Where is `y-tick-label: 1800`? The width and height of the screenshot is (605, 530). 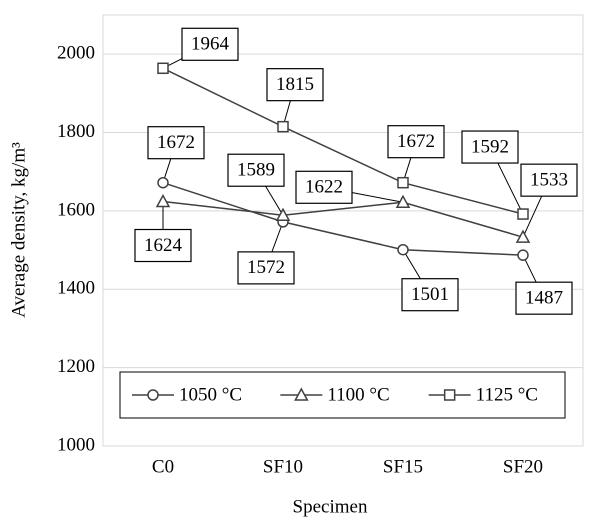
y-tick-label: 1800 is located at coordinates (76, 131).